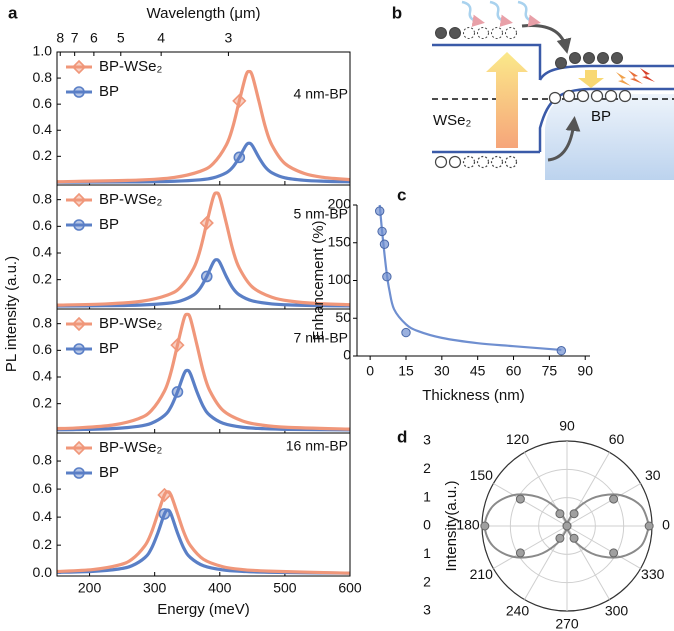 Image resolution: width=674 pixels, height=631 pixels. I want to click on x-tick-label: 200, so click(90, 588).